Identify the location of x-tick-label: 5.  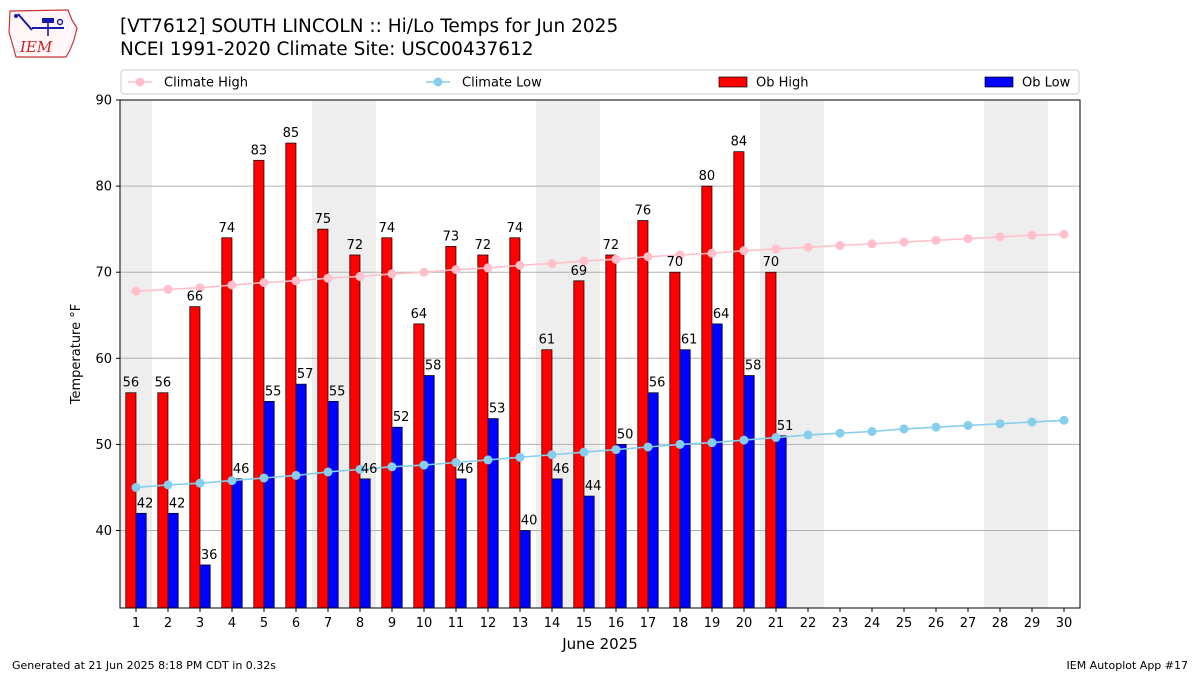
(264, 623).